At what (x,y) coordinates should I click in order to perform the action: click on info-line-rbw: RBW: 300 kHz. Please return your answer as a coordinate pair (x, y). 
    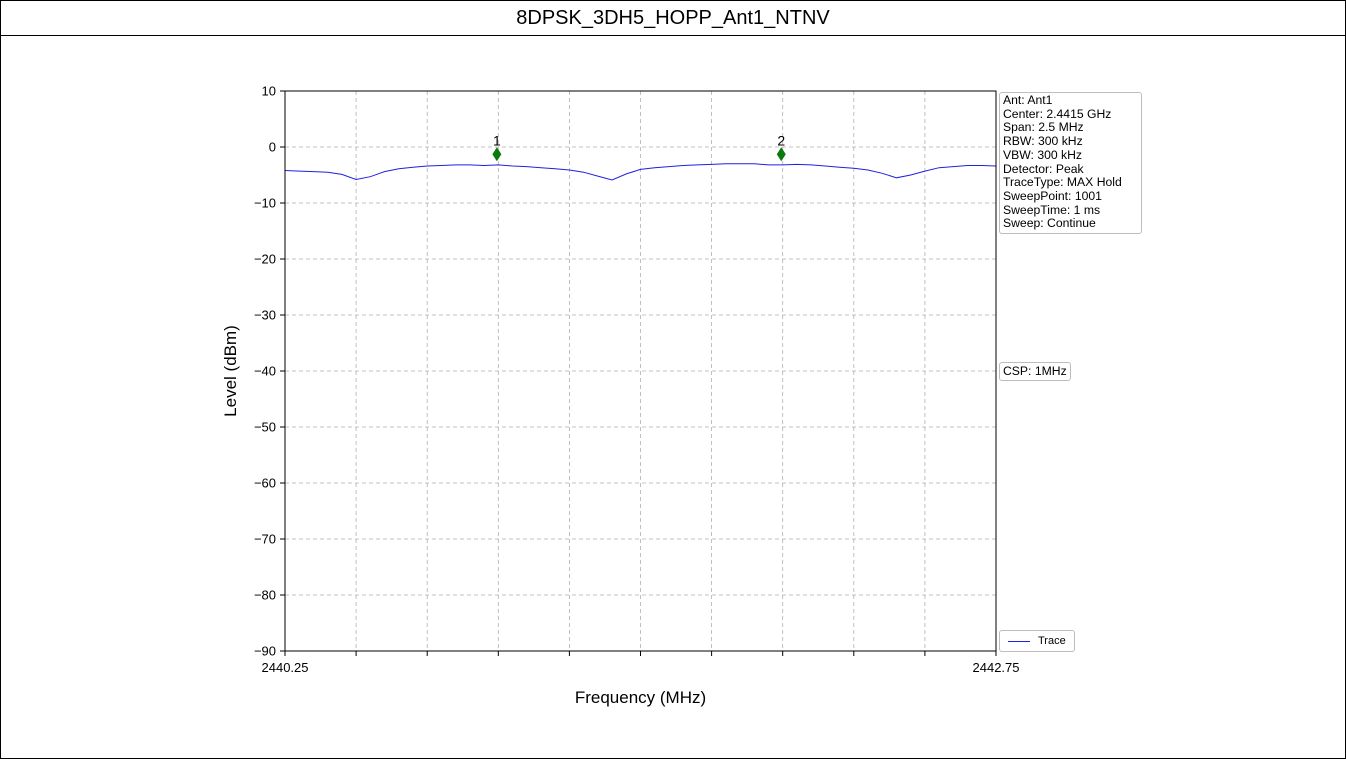
    Looking at the image, I should click on (1043, 141).